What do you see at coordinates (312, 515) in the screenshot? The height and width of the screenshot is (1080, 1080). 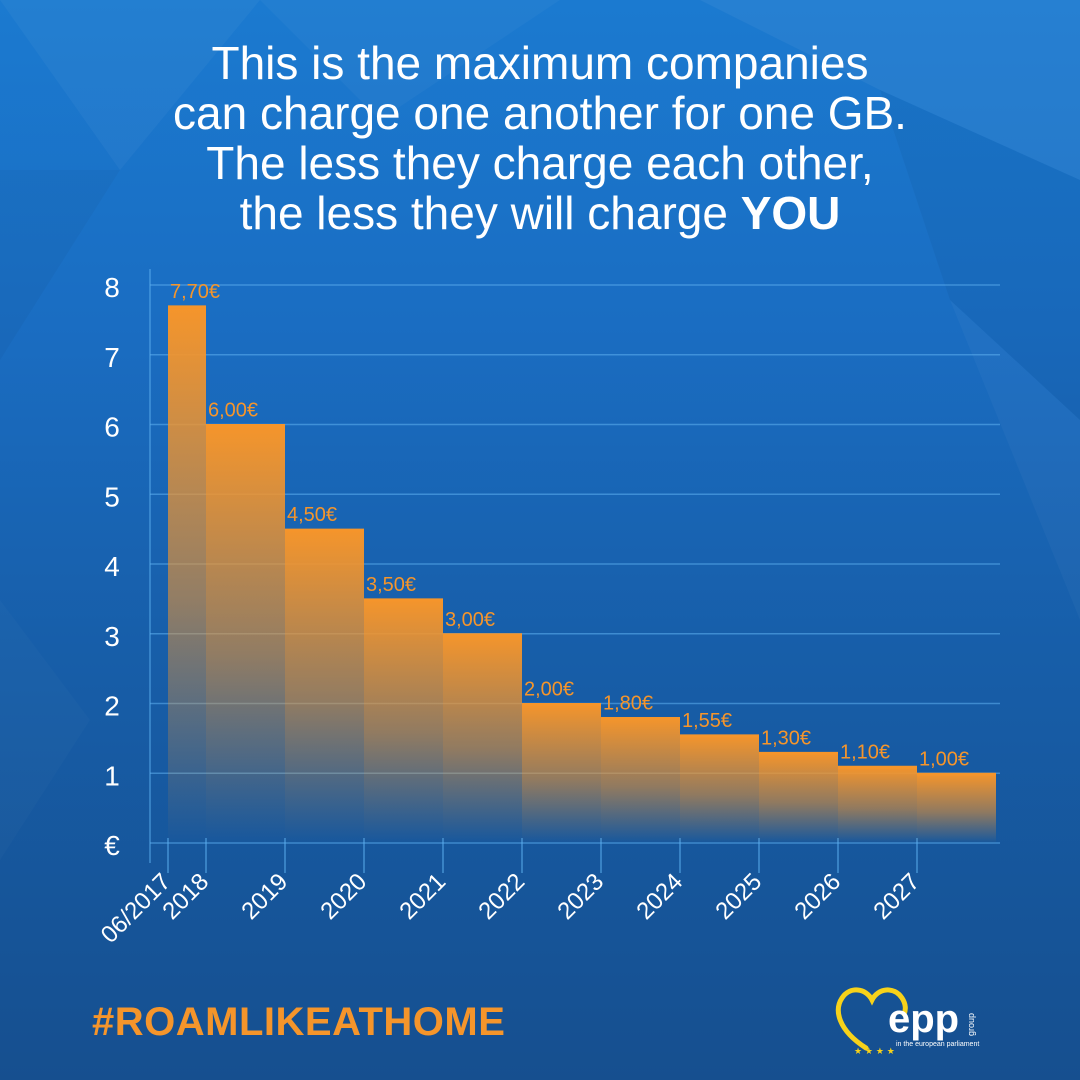 I see `data-label: 4,50€` at bounding box center [312, 515].